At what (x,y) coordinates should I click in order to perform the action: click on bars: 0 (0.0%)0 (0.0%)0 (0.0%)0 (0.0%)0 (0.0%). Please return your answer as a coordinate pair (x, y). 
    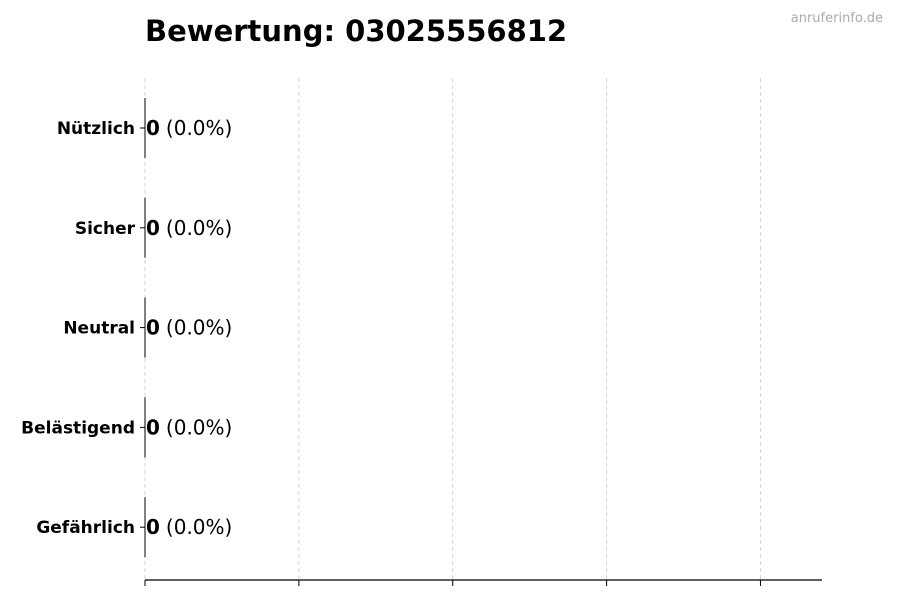
    Looking at the image, I should click on (188, 328).